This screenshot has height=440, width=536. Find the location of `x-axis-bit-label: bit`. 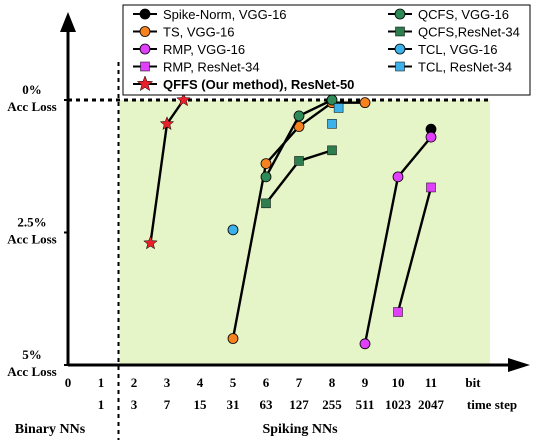

x-axis-bit-label: bit is located at coordinates (473, 382).